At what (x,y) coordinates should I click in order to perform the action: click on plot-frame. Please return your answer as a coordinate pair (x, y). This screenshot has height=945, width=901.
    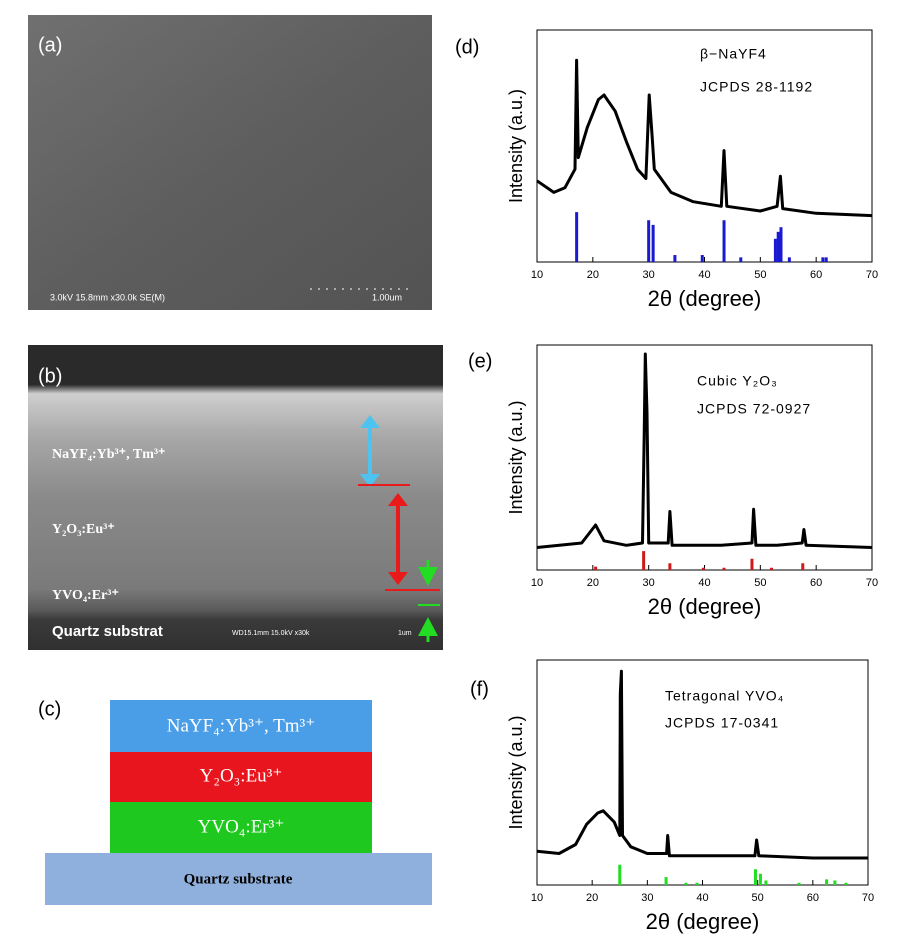
    Looking at the image, I should click on (704, 146).